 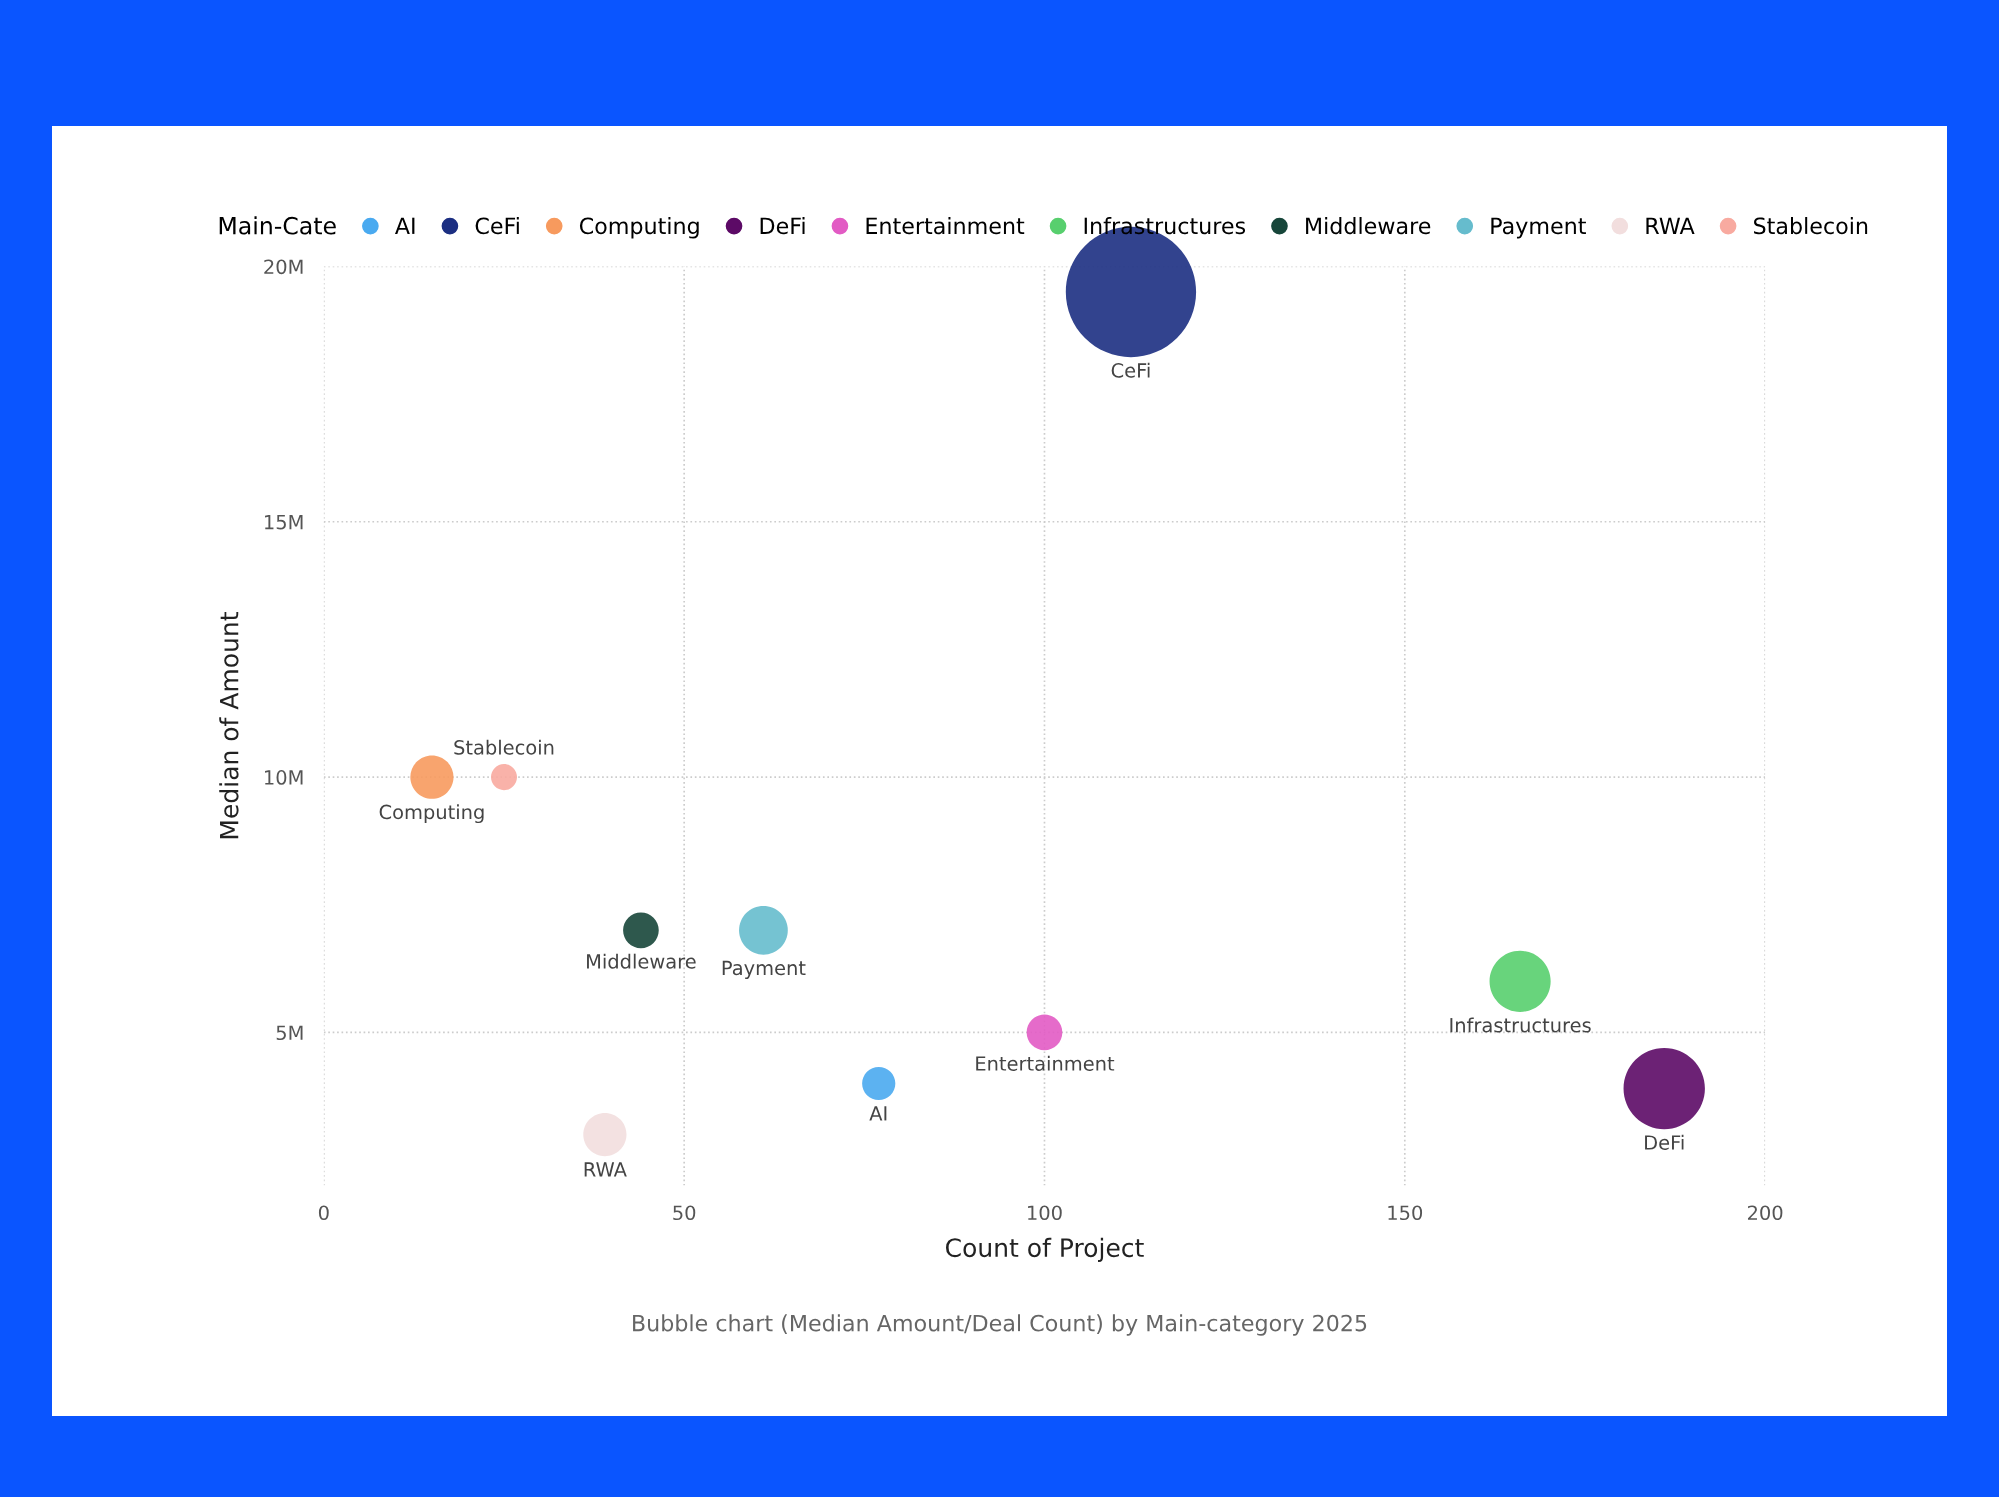 I want to click on text: Payment, so click(x=764, y=970).